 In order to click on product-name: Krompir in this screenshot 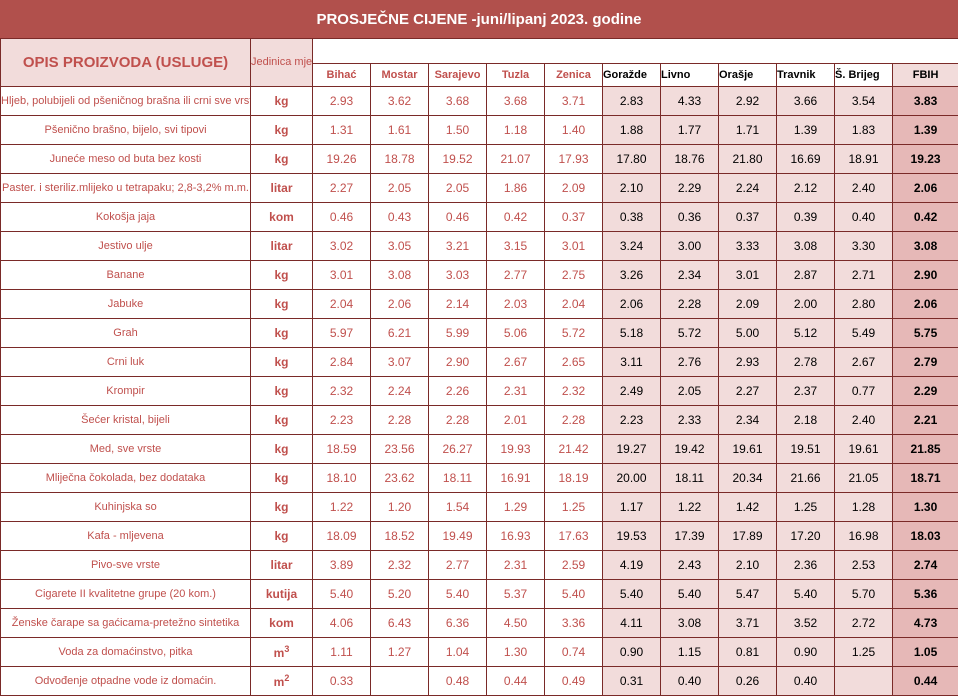, I will do `click(126, 391)`.